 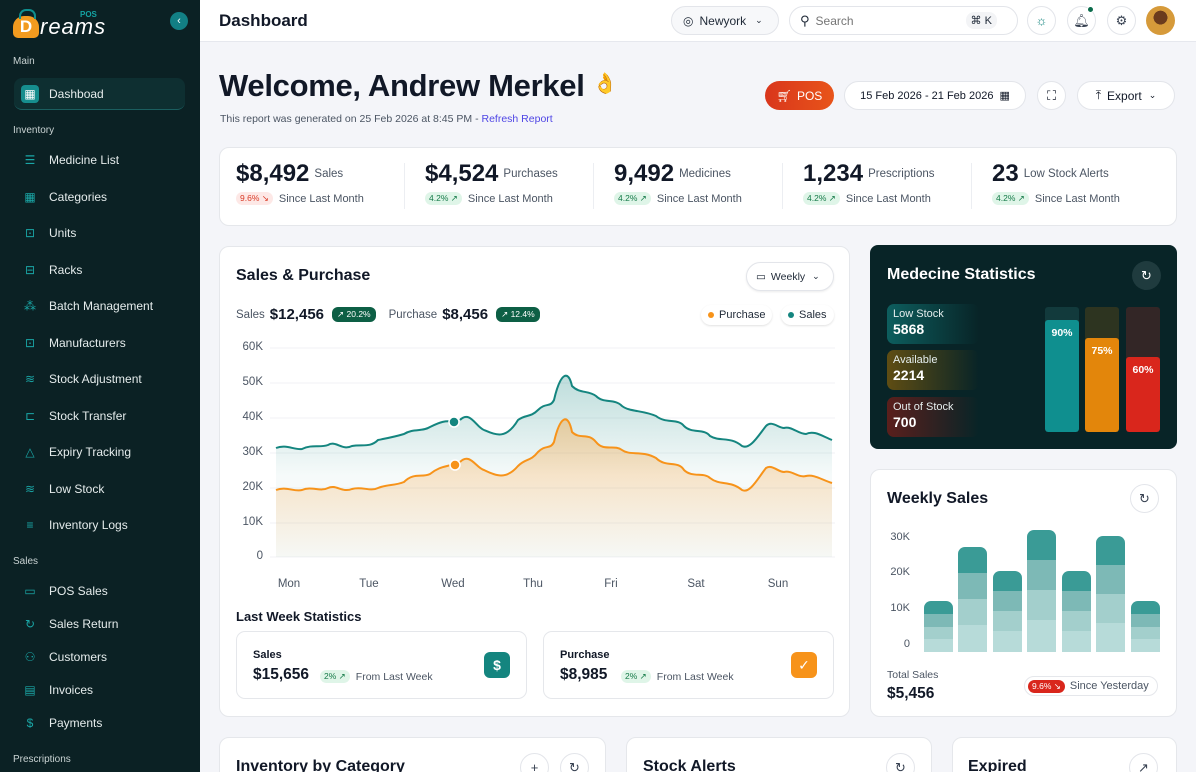 What do you see at coordinates (78, 657) in the screenshot?
I see `sidebar-item-label: Customers` at bounding box center [78, 657].